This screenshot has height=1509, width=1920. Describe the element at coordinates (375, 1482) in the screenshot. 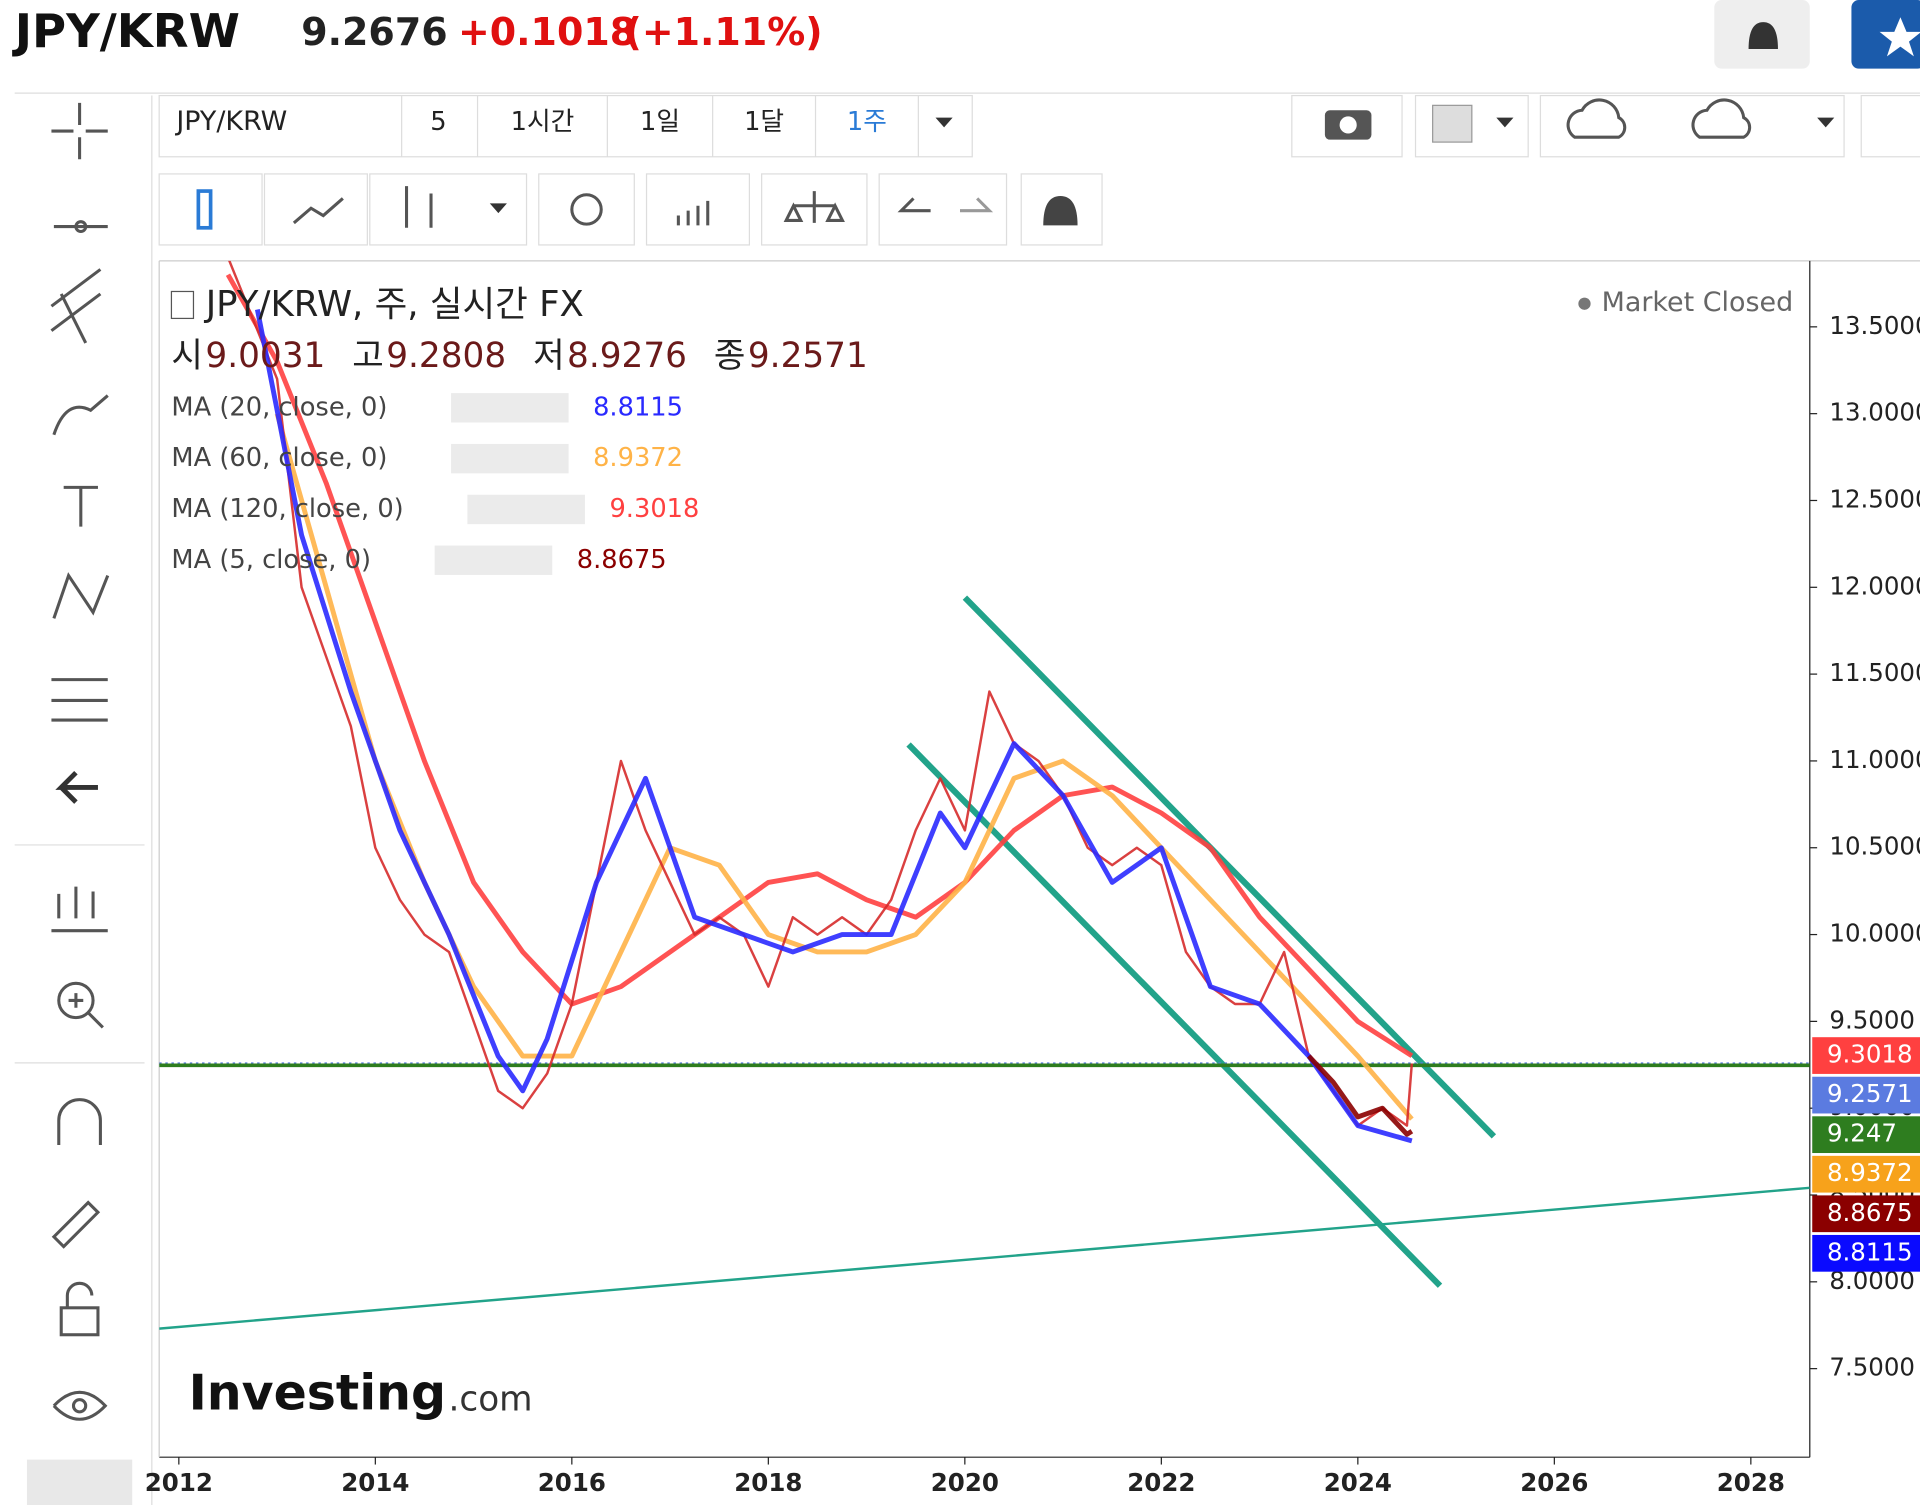

I see `x-tick-label: 2014` at that location.